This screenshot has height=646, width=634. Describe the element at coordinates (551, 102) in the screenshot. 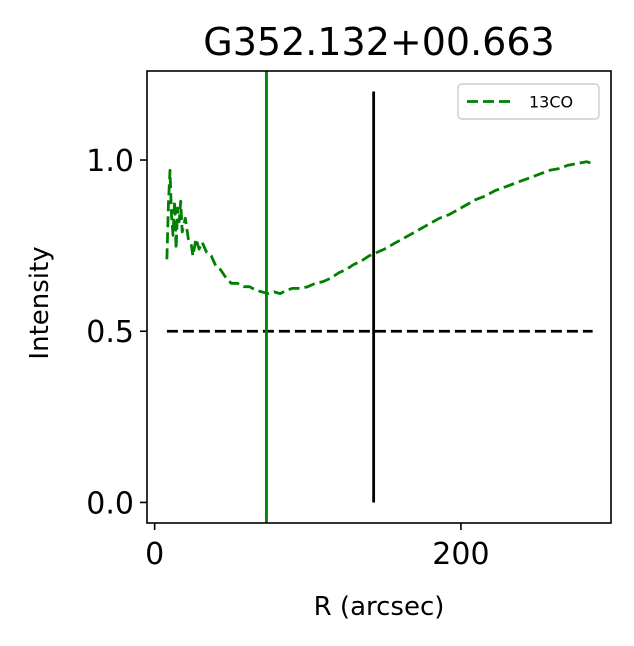

I see `legend-label: 13CO` at that location.